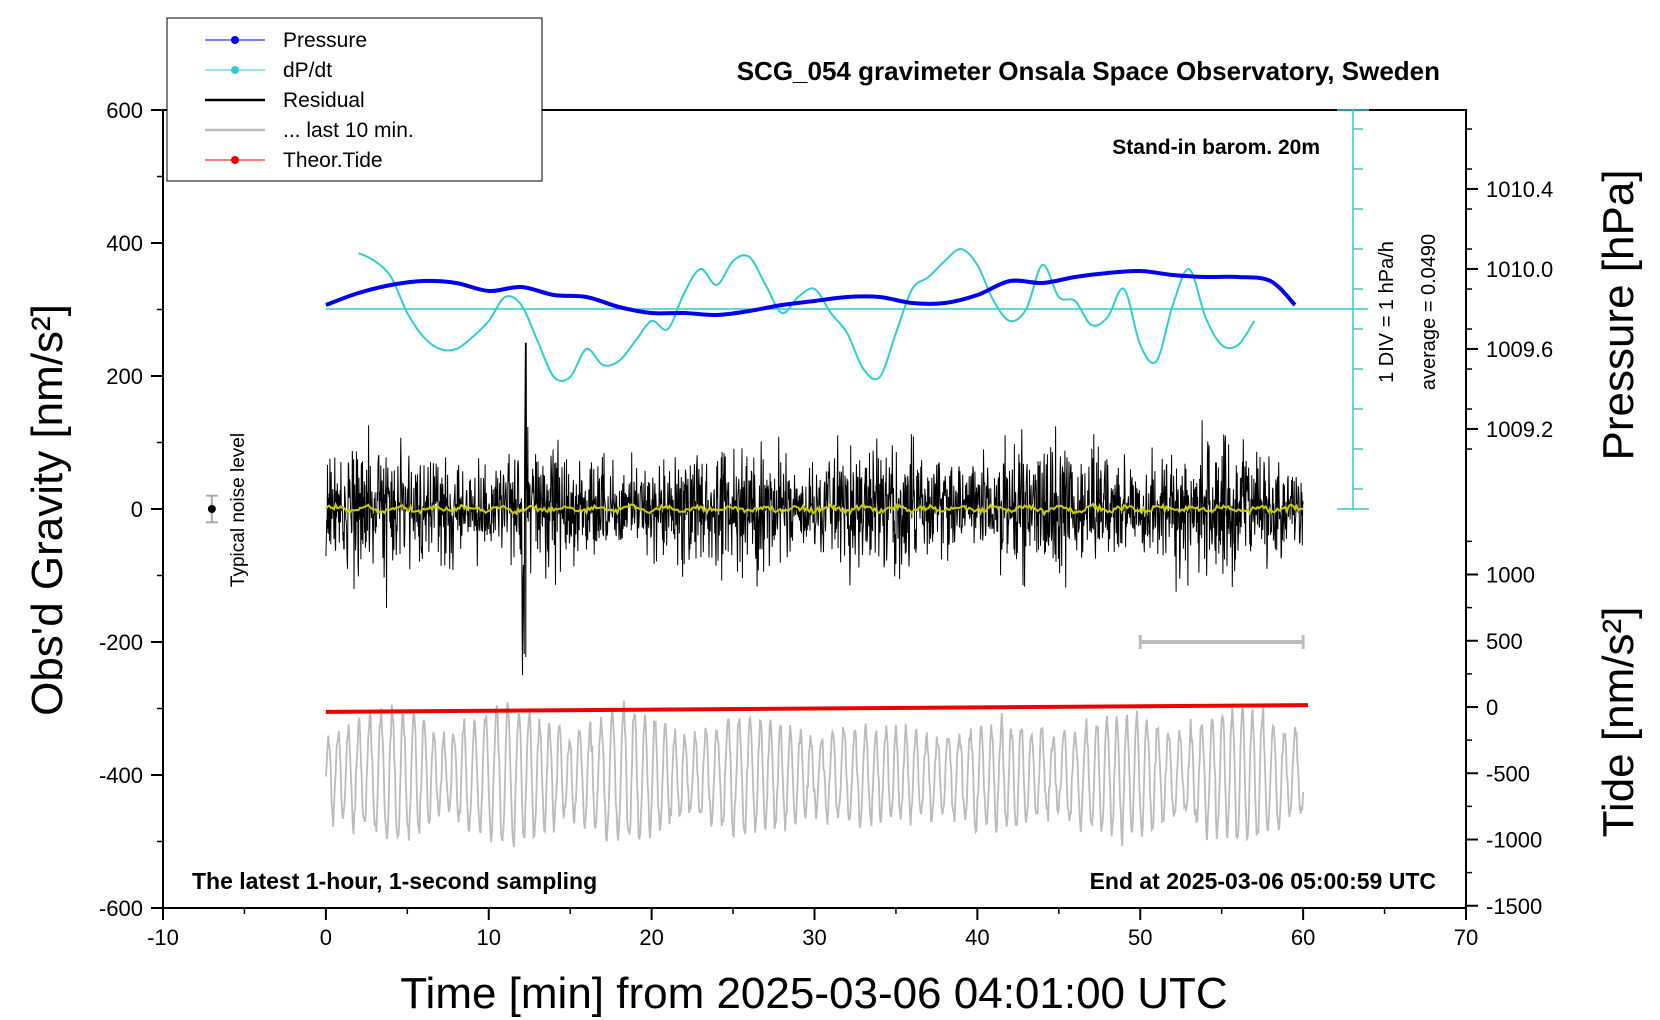 This screenshot has height=1020, width=1660. Describe the element at coordinates (1618, 722) in the screenshot. I see `tide-axis-label: Tide [nm/s²]` at that location.